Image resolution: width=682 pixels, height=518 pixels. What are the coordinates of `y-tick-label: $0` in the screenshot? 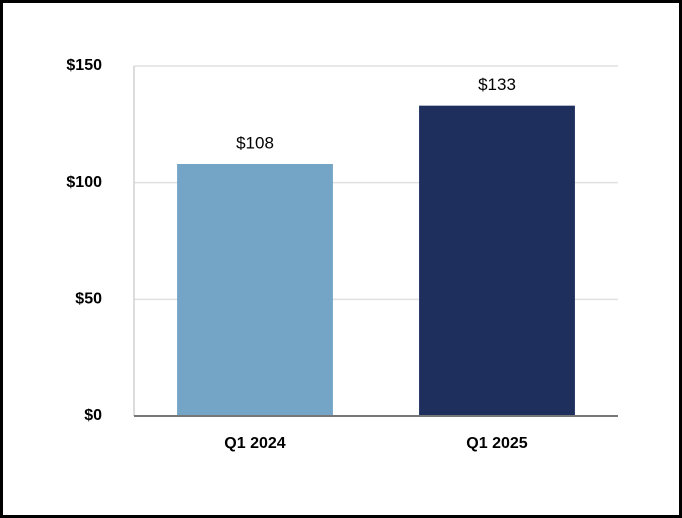 It's located at (93, 415).